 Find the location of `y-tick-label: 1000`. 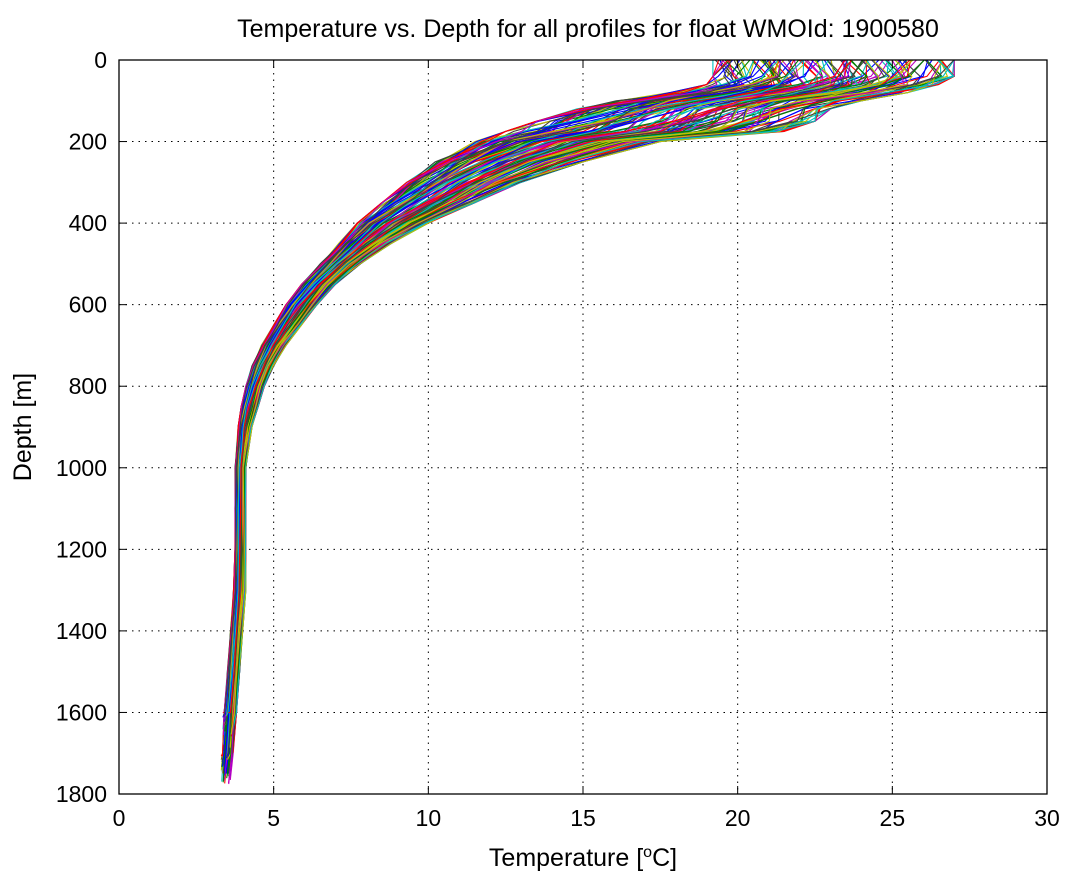

y-tick-label: 1000 is located at coordinates (81, 468).